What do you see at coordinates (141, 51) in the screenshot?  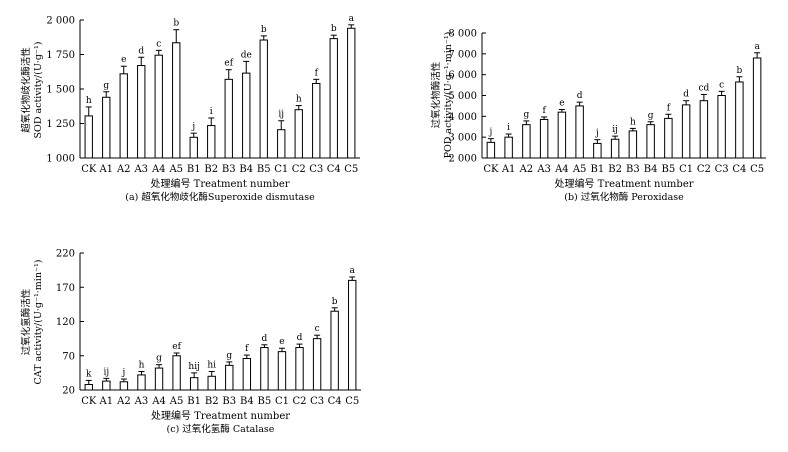 I see `sod-significance-letter: d` at bounding box center [141, 51].